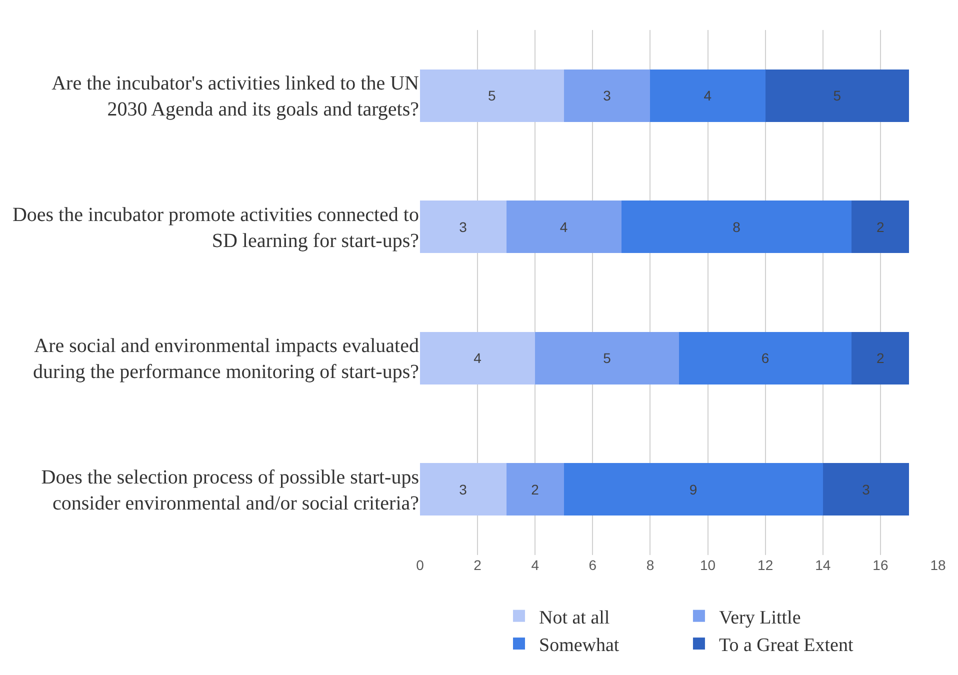 This screenshot has height=675, width=958. I want to click on x-tick-label: 14, so click(823, 565).